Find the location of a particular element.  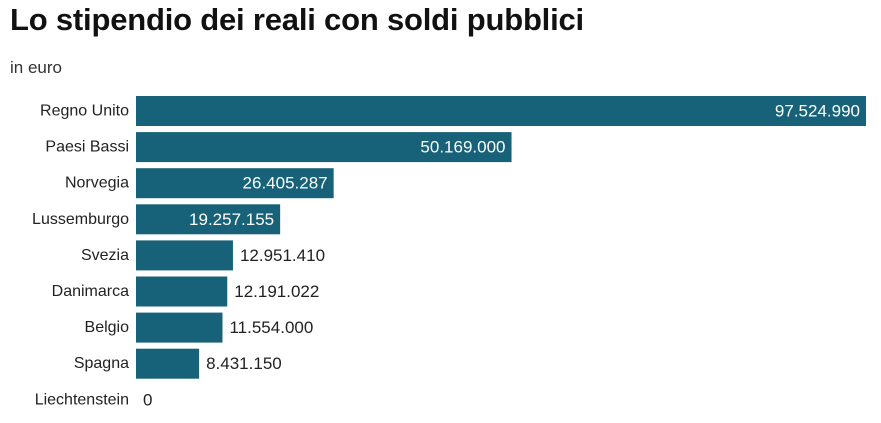

category-label: Regno Unito is located at coordinates (84, 111).